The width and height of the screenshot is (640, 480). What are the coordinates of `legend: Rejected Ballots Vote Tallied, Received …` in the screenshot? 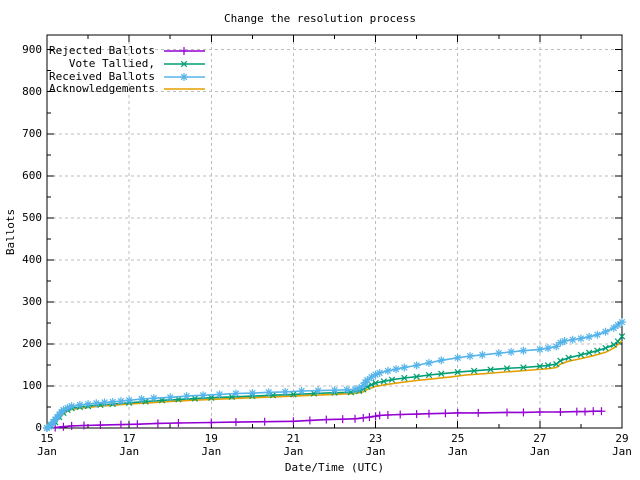 It's located at (128, 70).